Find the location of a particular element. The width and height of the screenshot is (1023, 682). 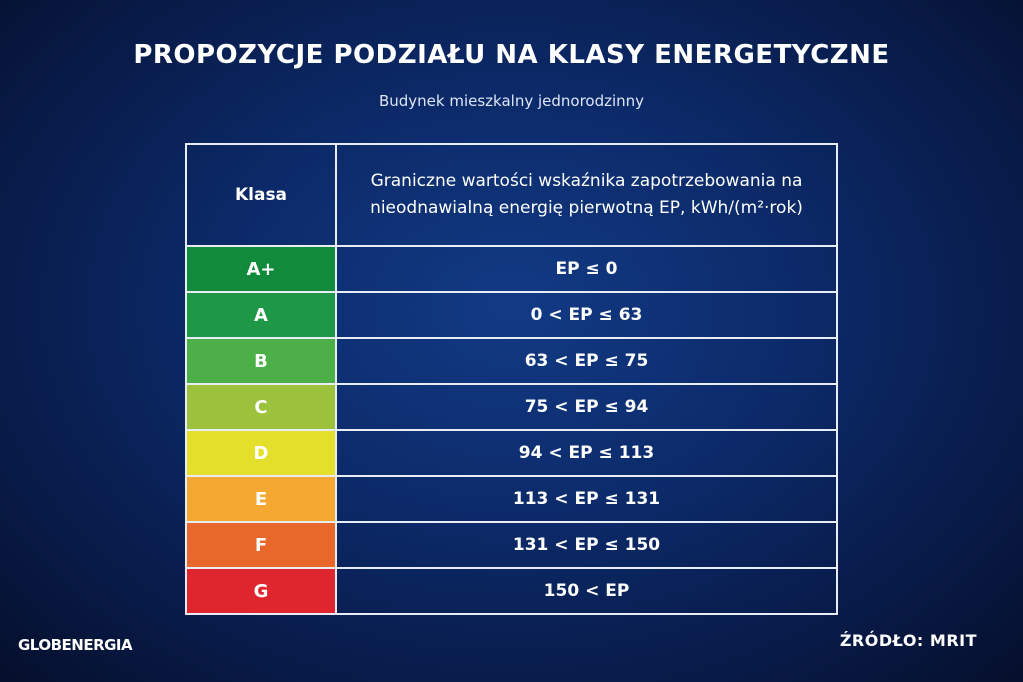

table-row: C 75 < EP ≤ 94 is located at coordinates (511, 407).